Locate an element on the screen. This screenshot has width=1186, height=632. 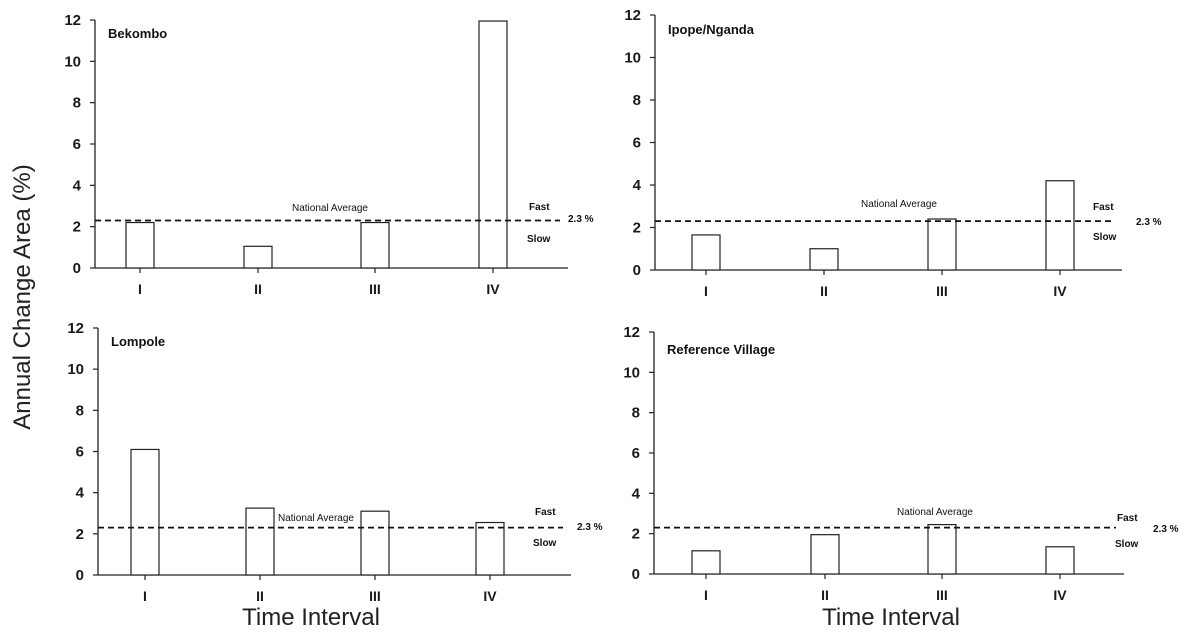
panel-title: Lompole is located at coordinates (138, 341).